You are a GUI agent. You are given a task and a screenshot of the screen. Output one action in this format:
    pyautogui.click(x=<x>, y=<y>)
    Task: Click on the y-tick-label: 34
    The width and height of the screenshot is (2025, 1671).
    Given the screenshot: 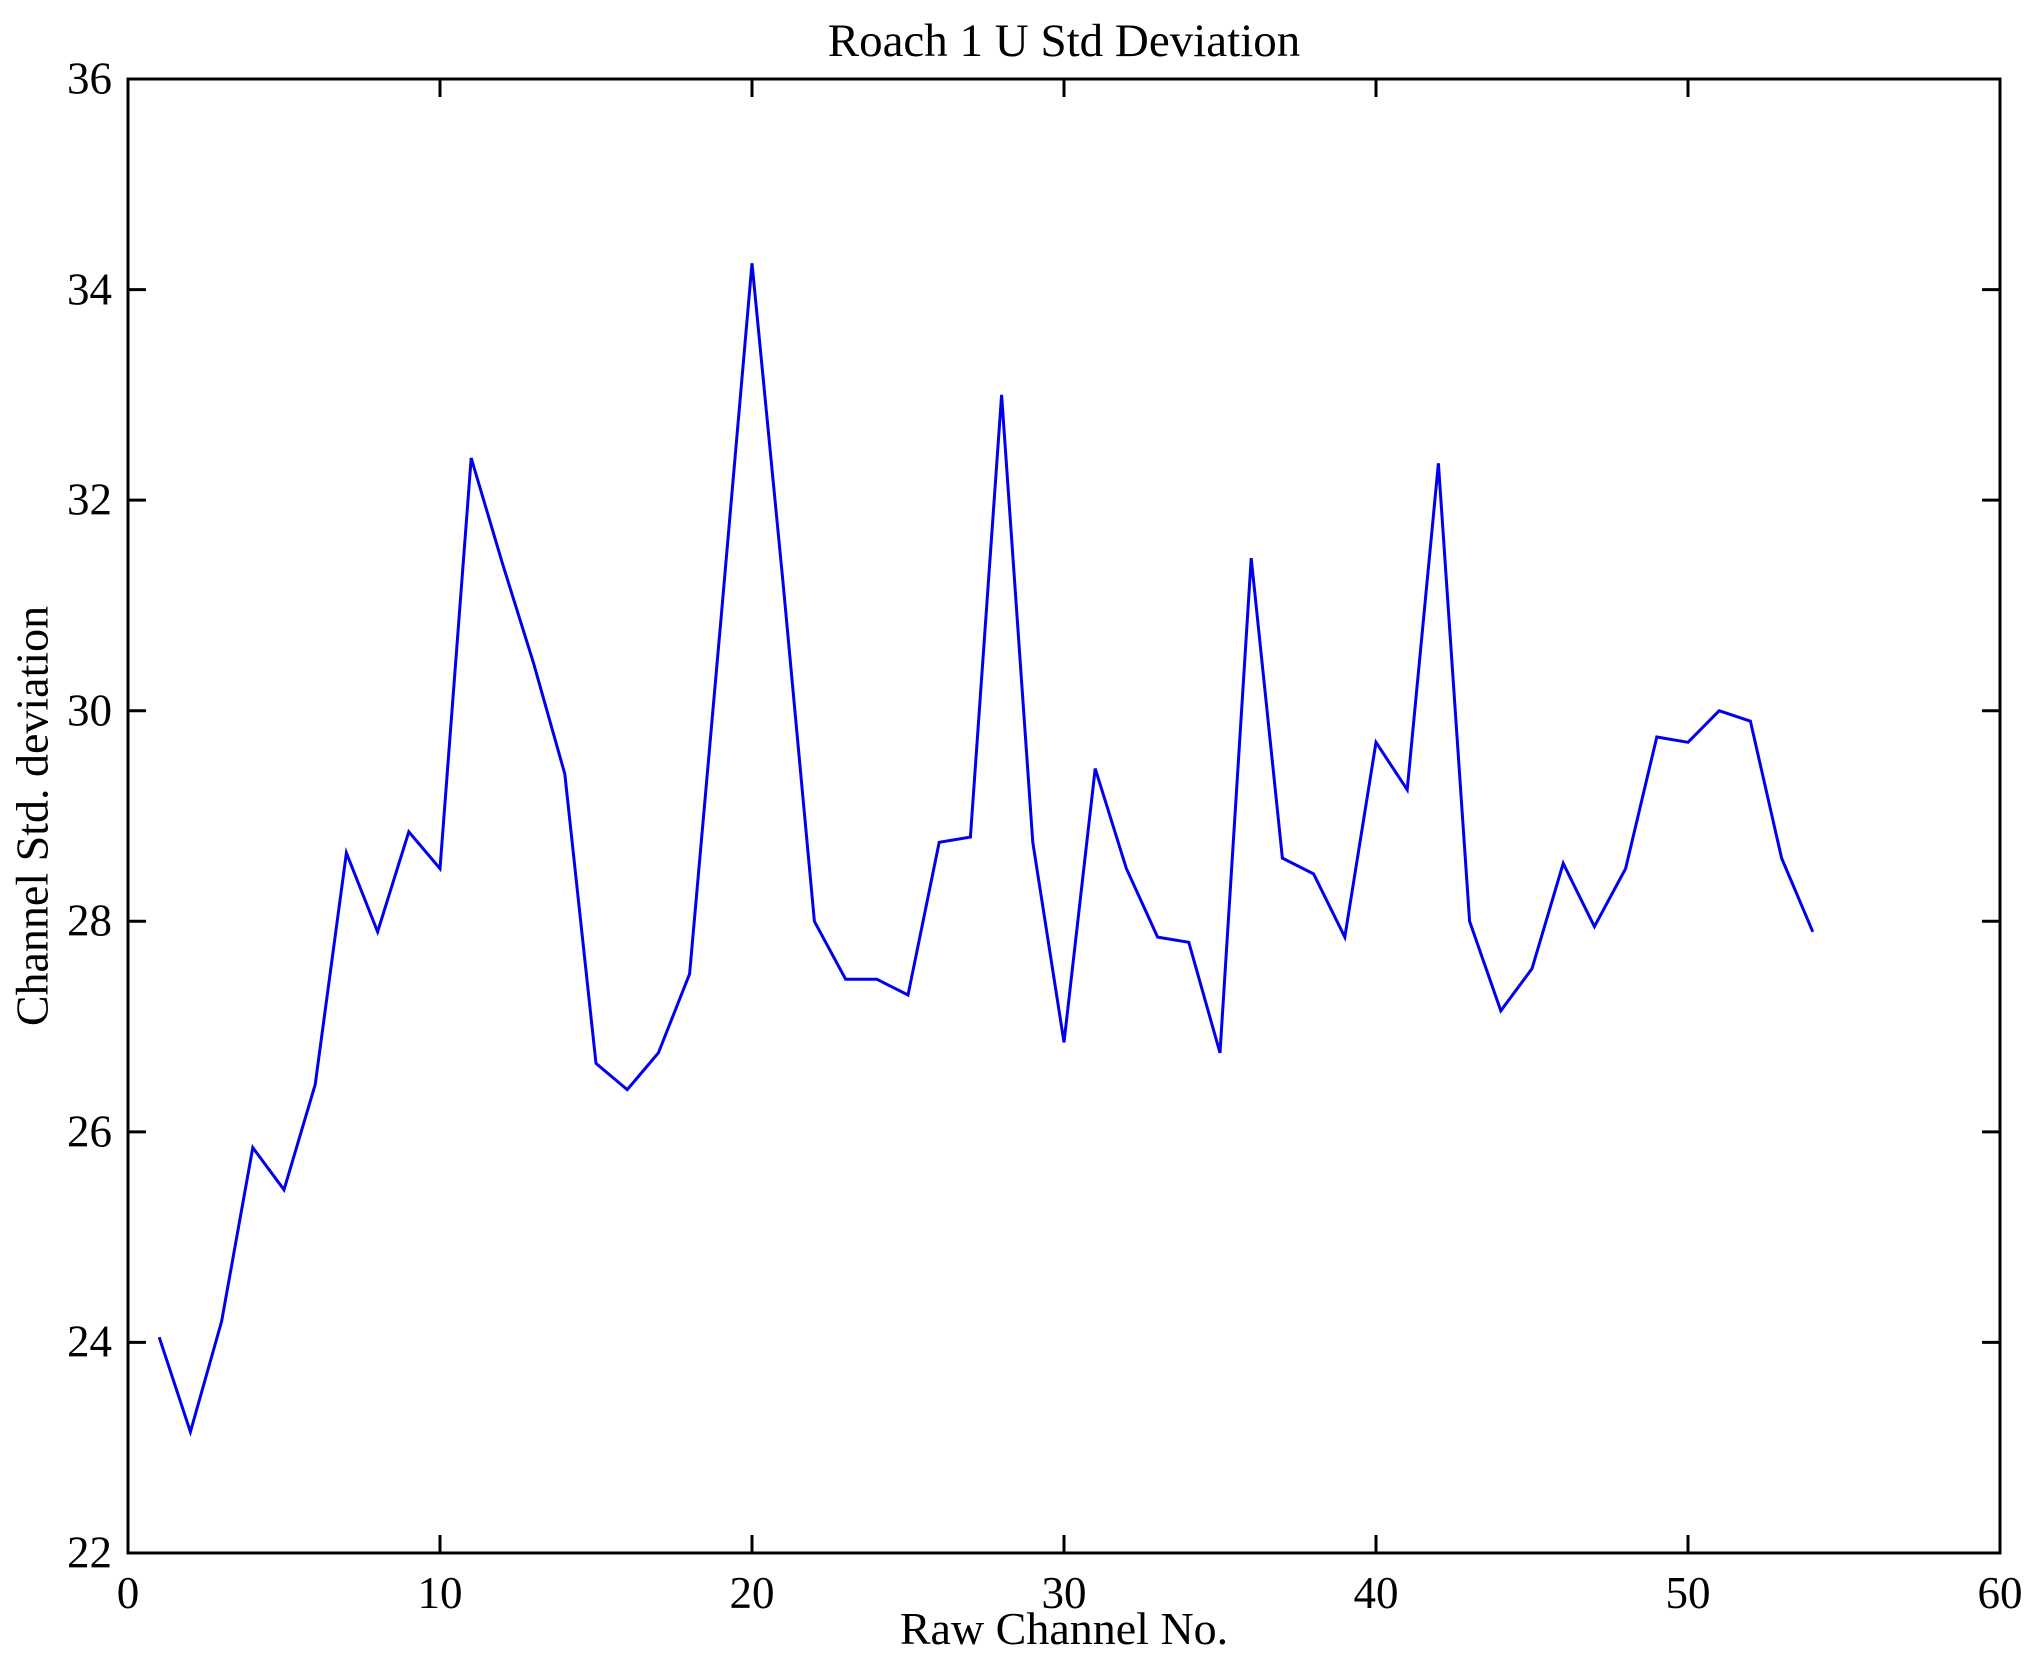 What is the action you would take?
    pyautogui.click(x=89, y=289)
    